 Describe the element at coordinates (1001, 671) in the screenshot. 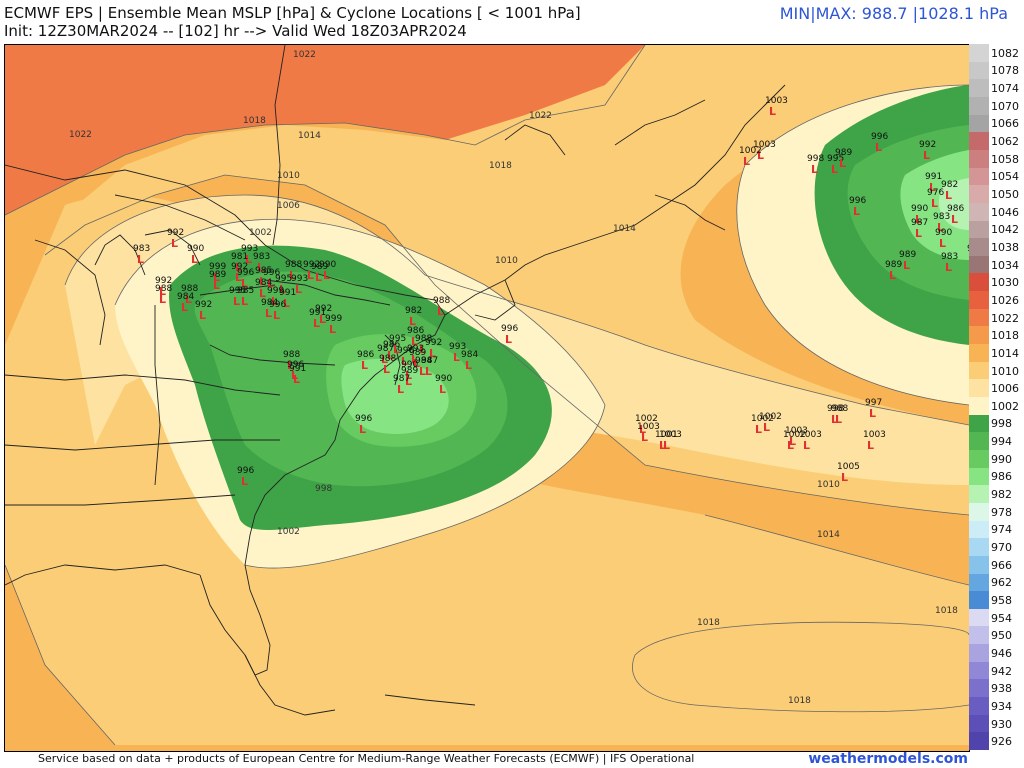

I see `colorbar-label: 942` at that location.